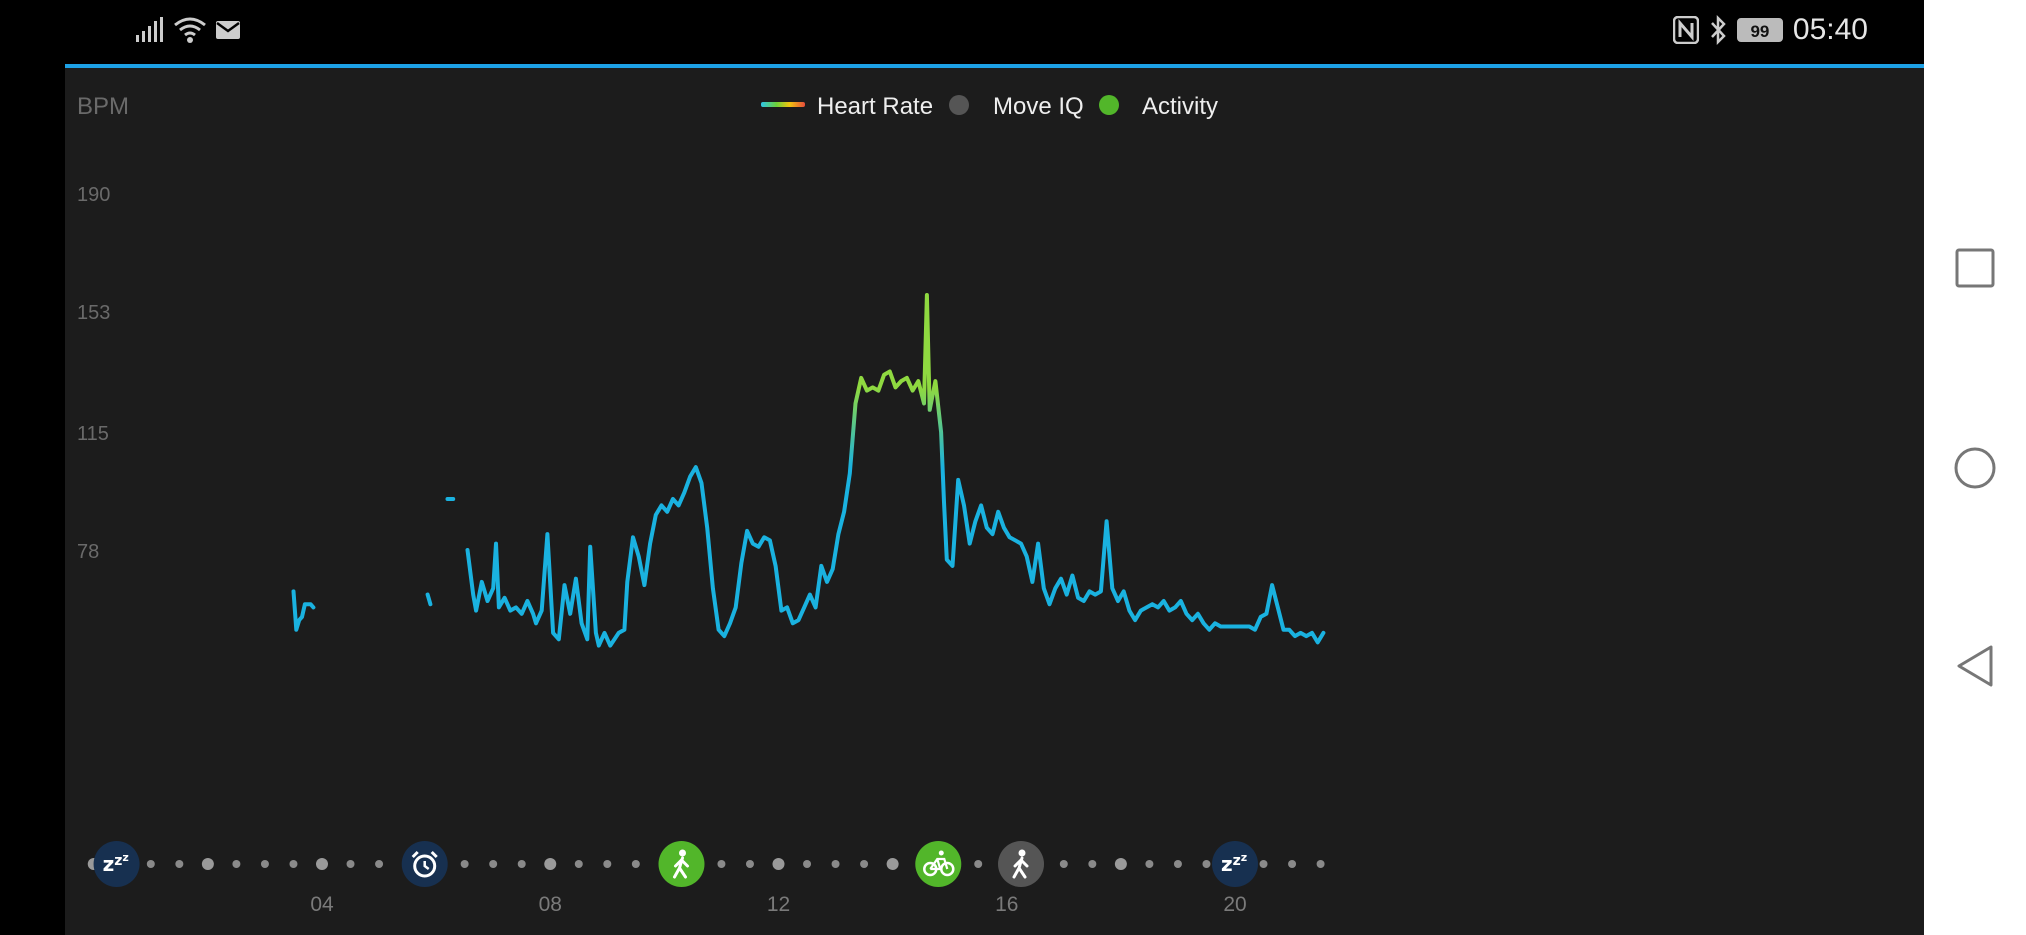 The height and width of the screenshot is (935, 2026). I want to click on legend-activity-dot, so click(1109, 105).